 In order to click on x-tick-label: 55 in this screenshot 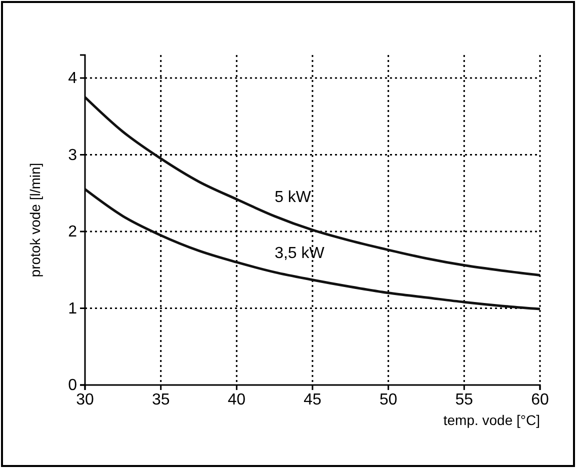, I will do `click(464, 399)`.